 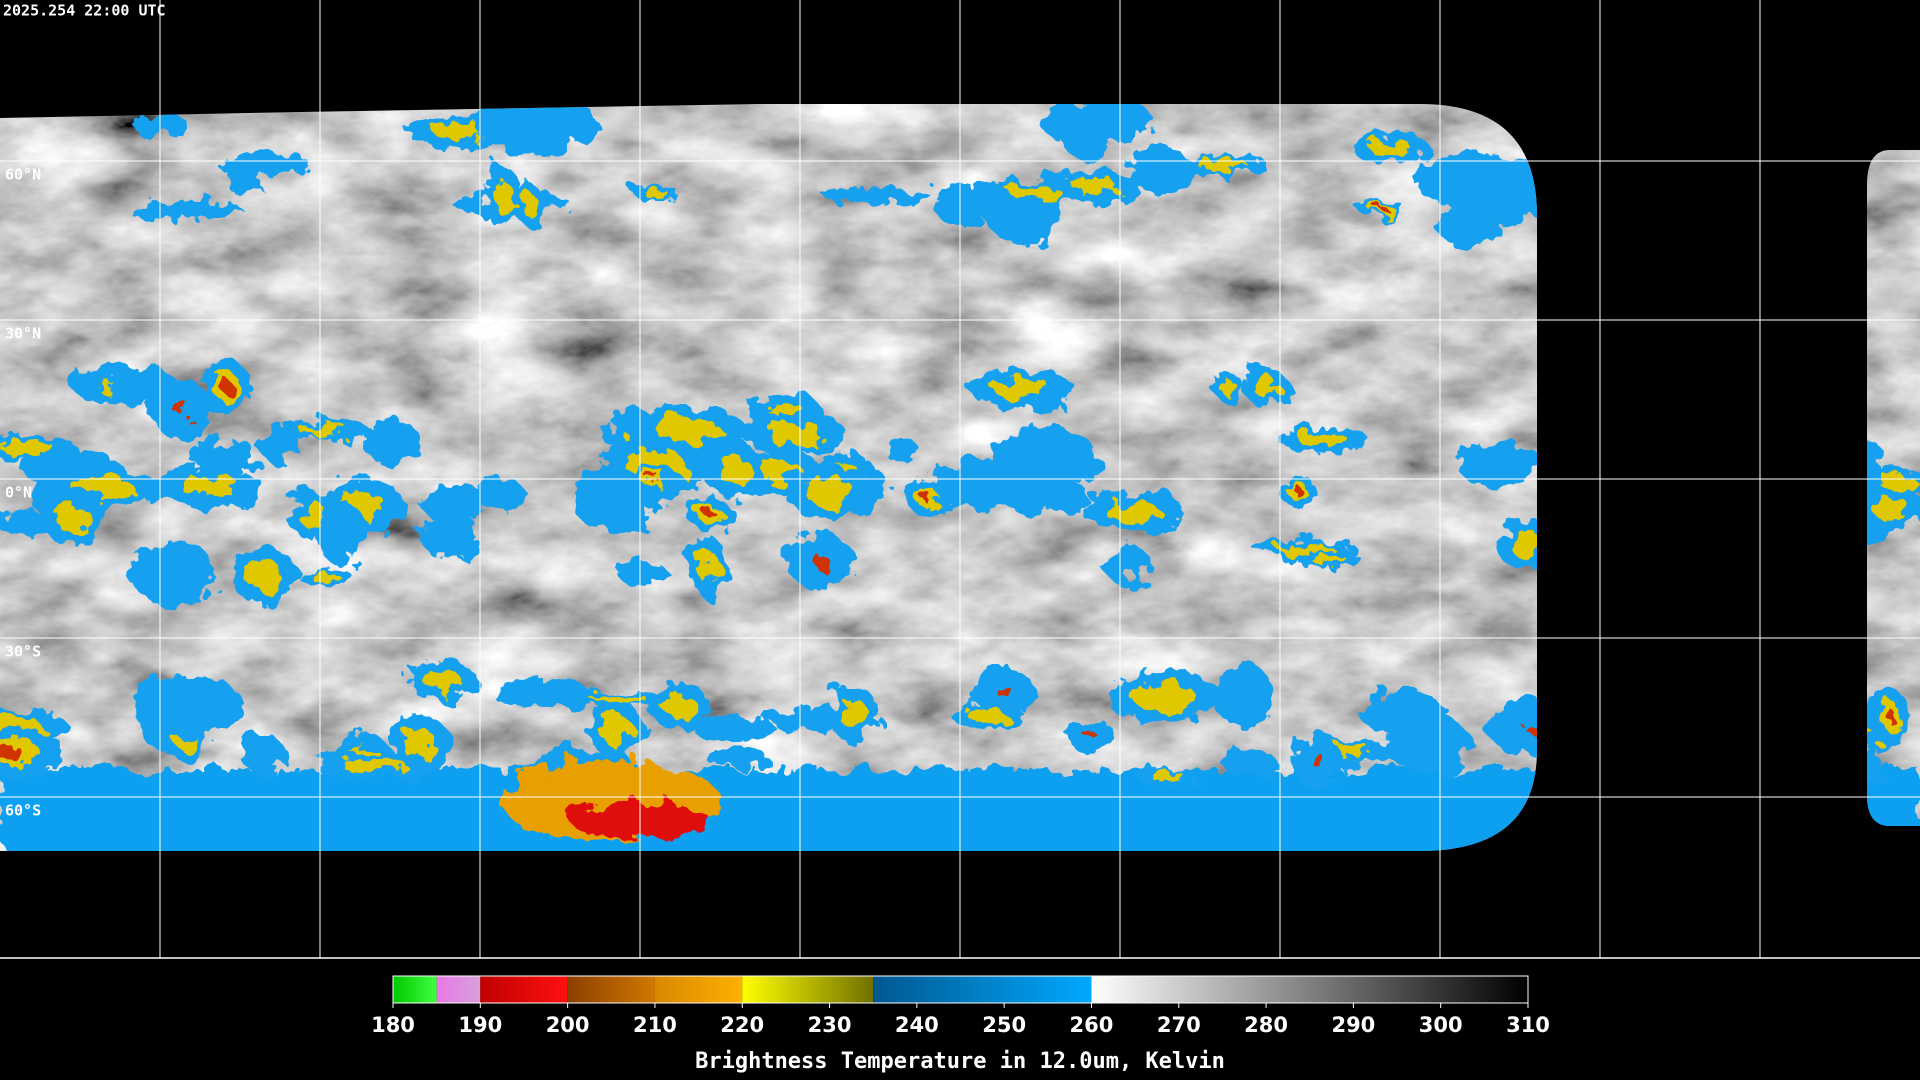 What do you see at coordinates (23, 811) in the screenshot?
I see `latitude-label: 60°S` at bounding box center [23, 811].